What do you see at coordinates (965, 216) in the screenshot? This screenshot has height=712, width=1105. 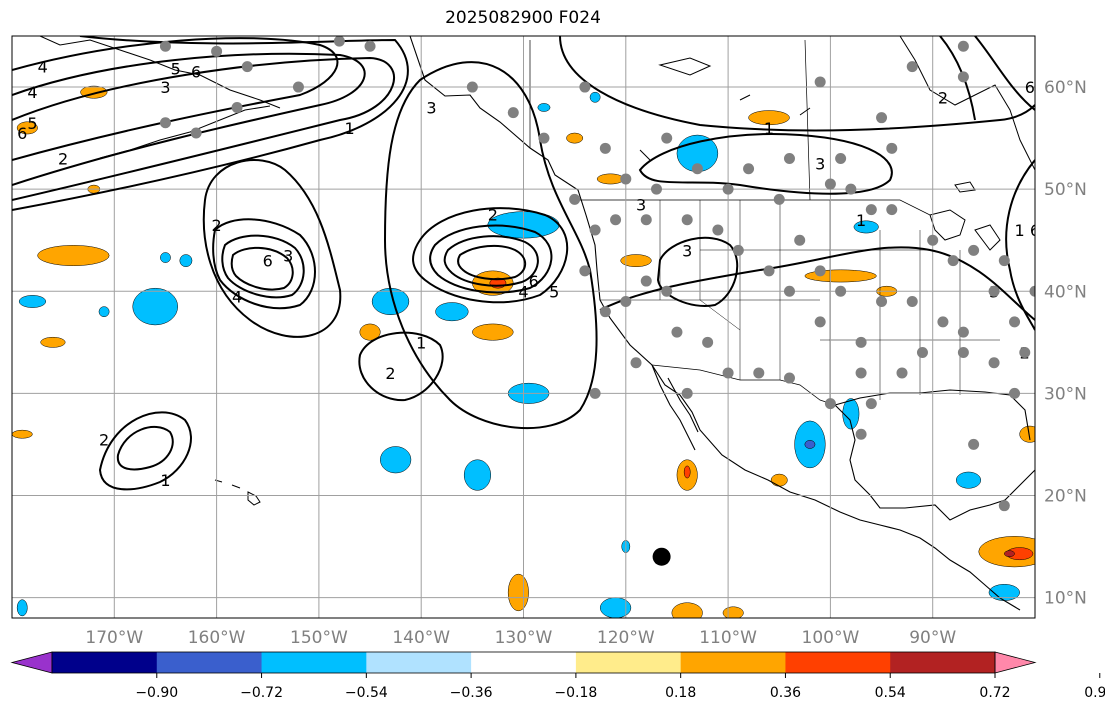 I see `coastline-great-lakes` at bounding box center [965, 216].